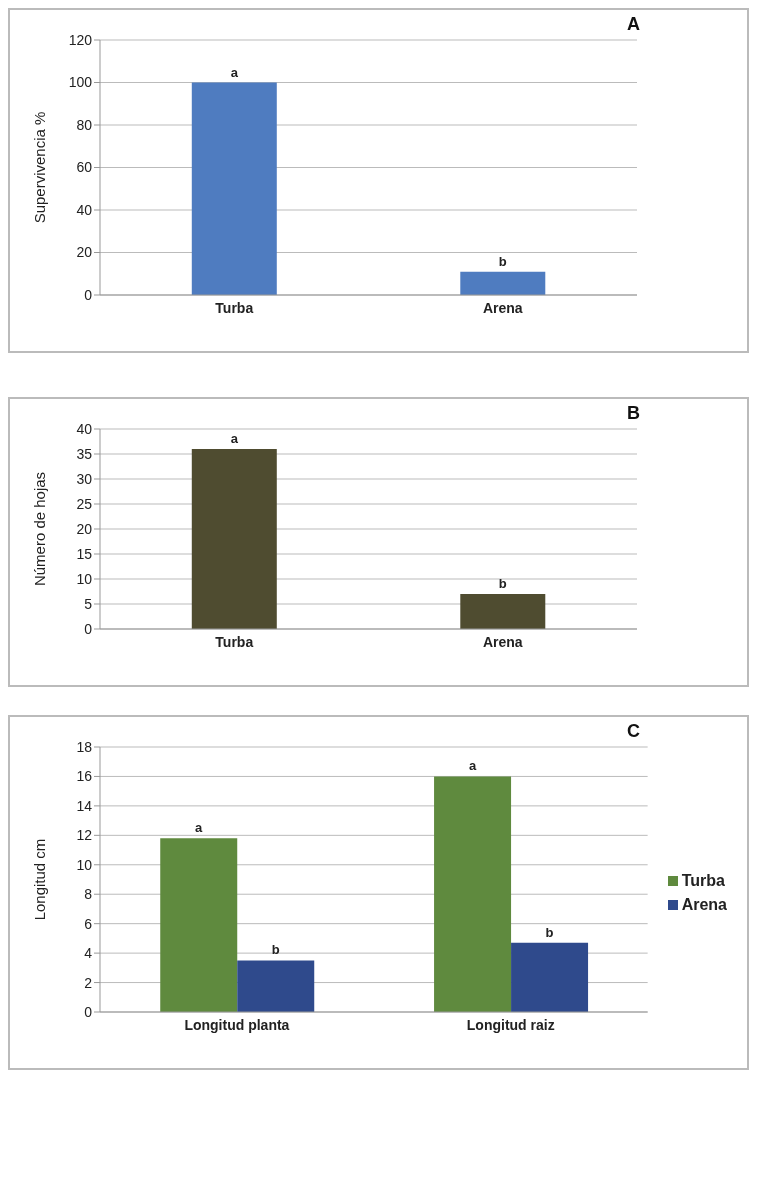 Image resolution: width=763 pixels, height=1179 pixels. I want to click on y-tick-label: 16, so click(84, 776).